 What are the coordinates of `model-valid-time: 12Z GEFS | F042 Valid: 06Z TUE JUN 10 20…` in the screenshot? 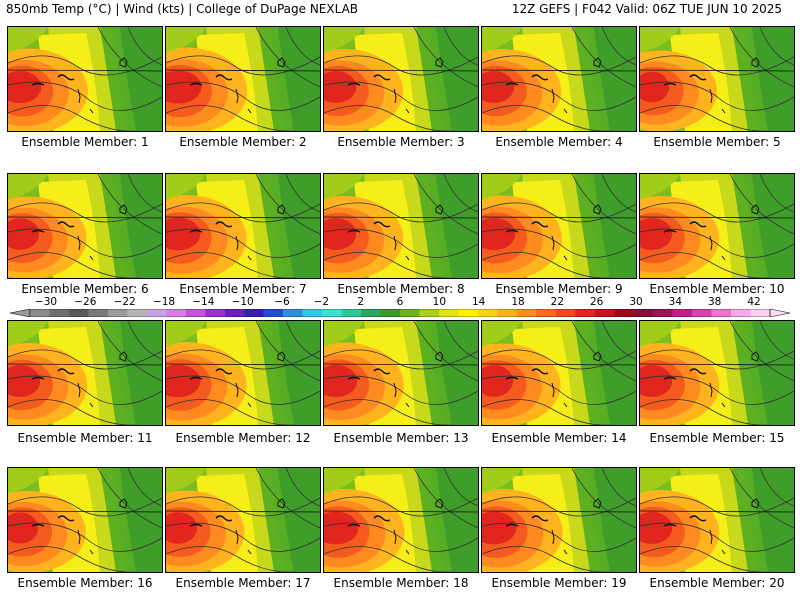 It's located at (646, 9).